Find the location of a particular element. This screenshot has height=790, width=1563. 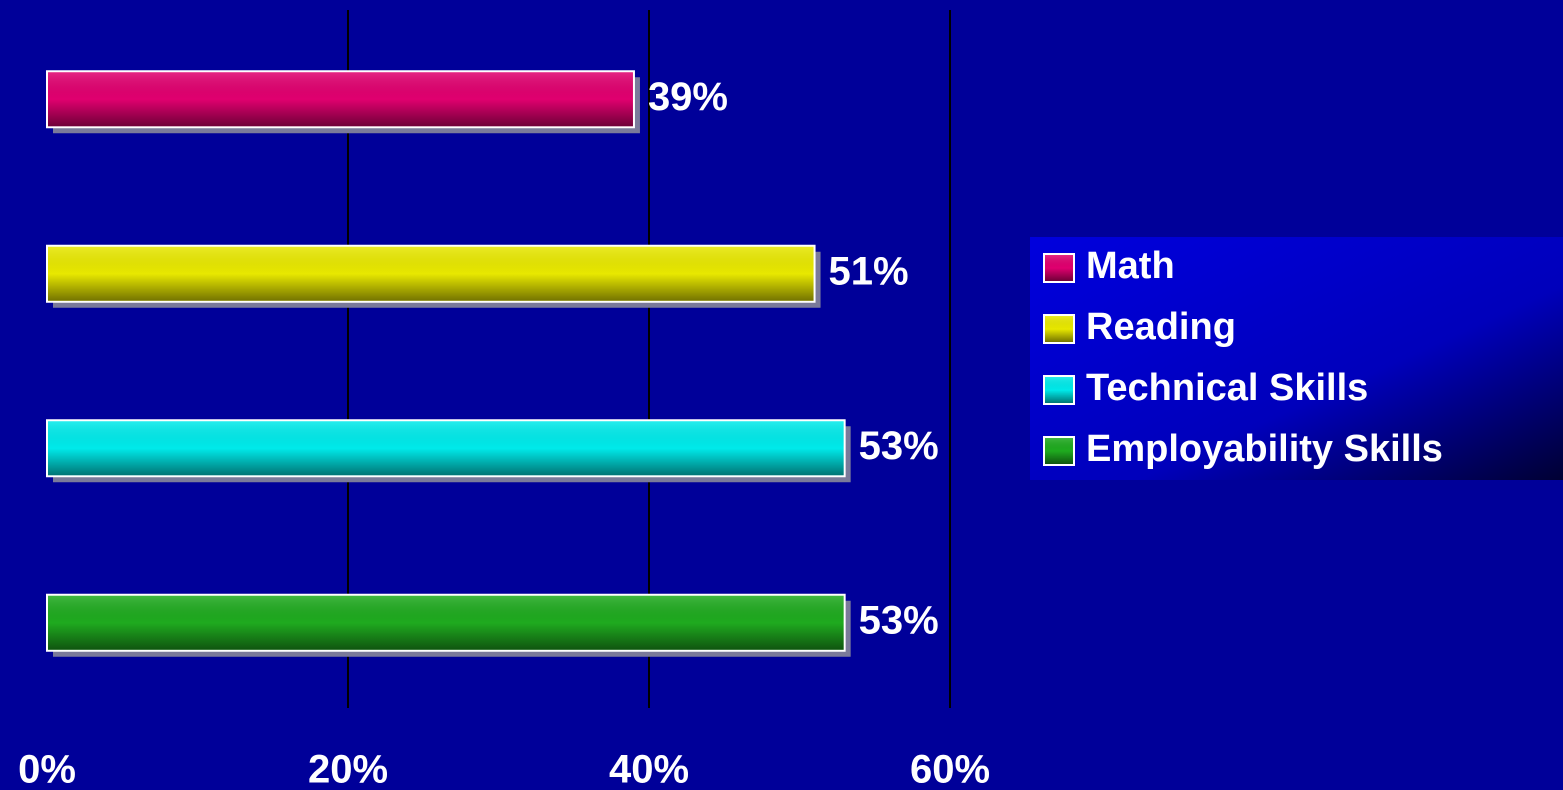

legend-label: Math is located at coordinates (1130, 266).